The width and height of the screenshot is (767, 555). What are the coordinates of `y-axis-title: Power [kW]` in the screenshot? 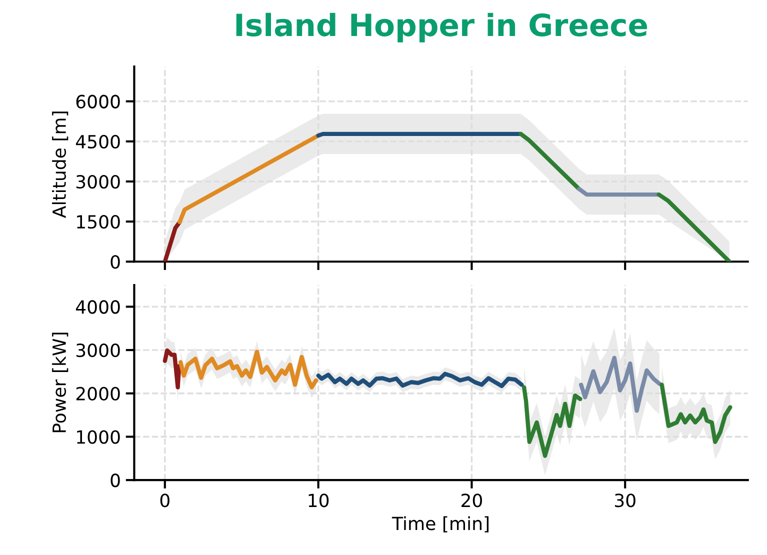 It's located at (60, 382).